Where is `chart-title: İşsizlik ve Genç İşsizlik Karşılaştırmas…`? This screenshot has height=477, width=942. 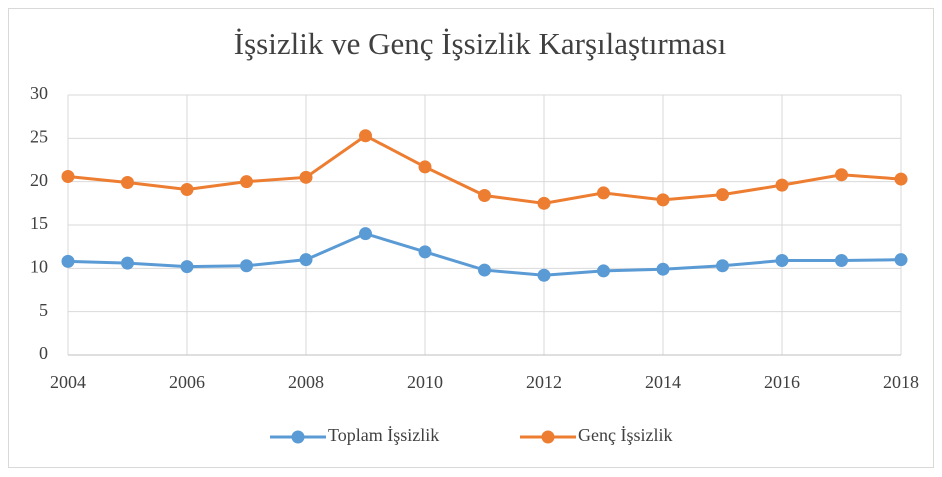
chart-title: İşsizlik ve Genç İşsizlik Karşılaştırmas… is located at coordinates (480, 43).